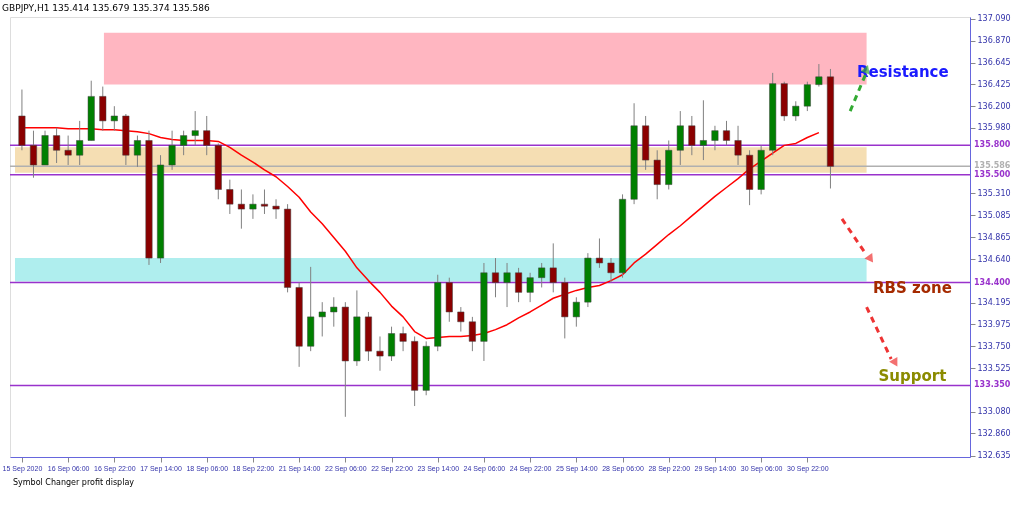  Describe the element at coordinates (994, 303) in the screenshot. I see `y-tick-label: 134.195` at that location.